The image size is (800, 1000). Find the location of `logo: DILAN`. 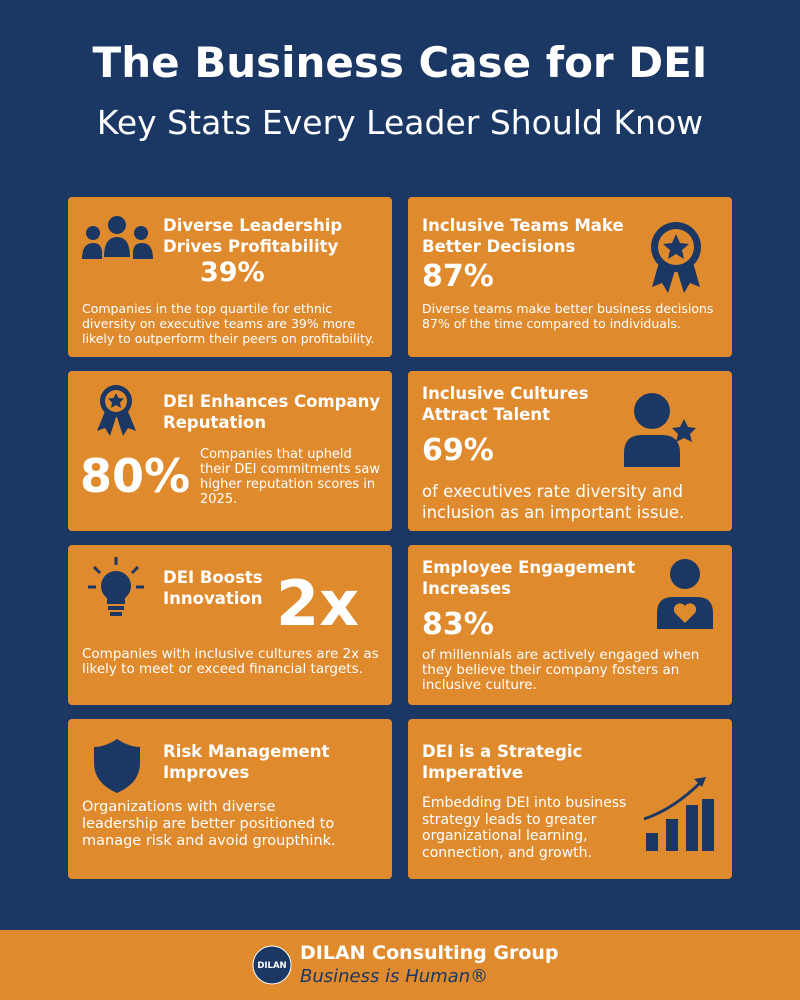

logo: DILAN is located at coordinates (272, 965).